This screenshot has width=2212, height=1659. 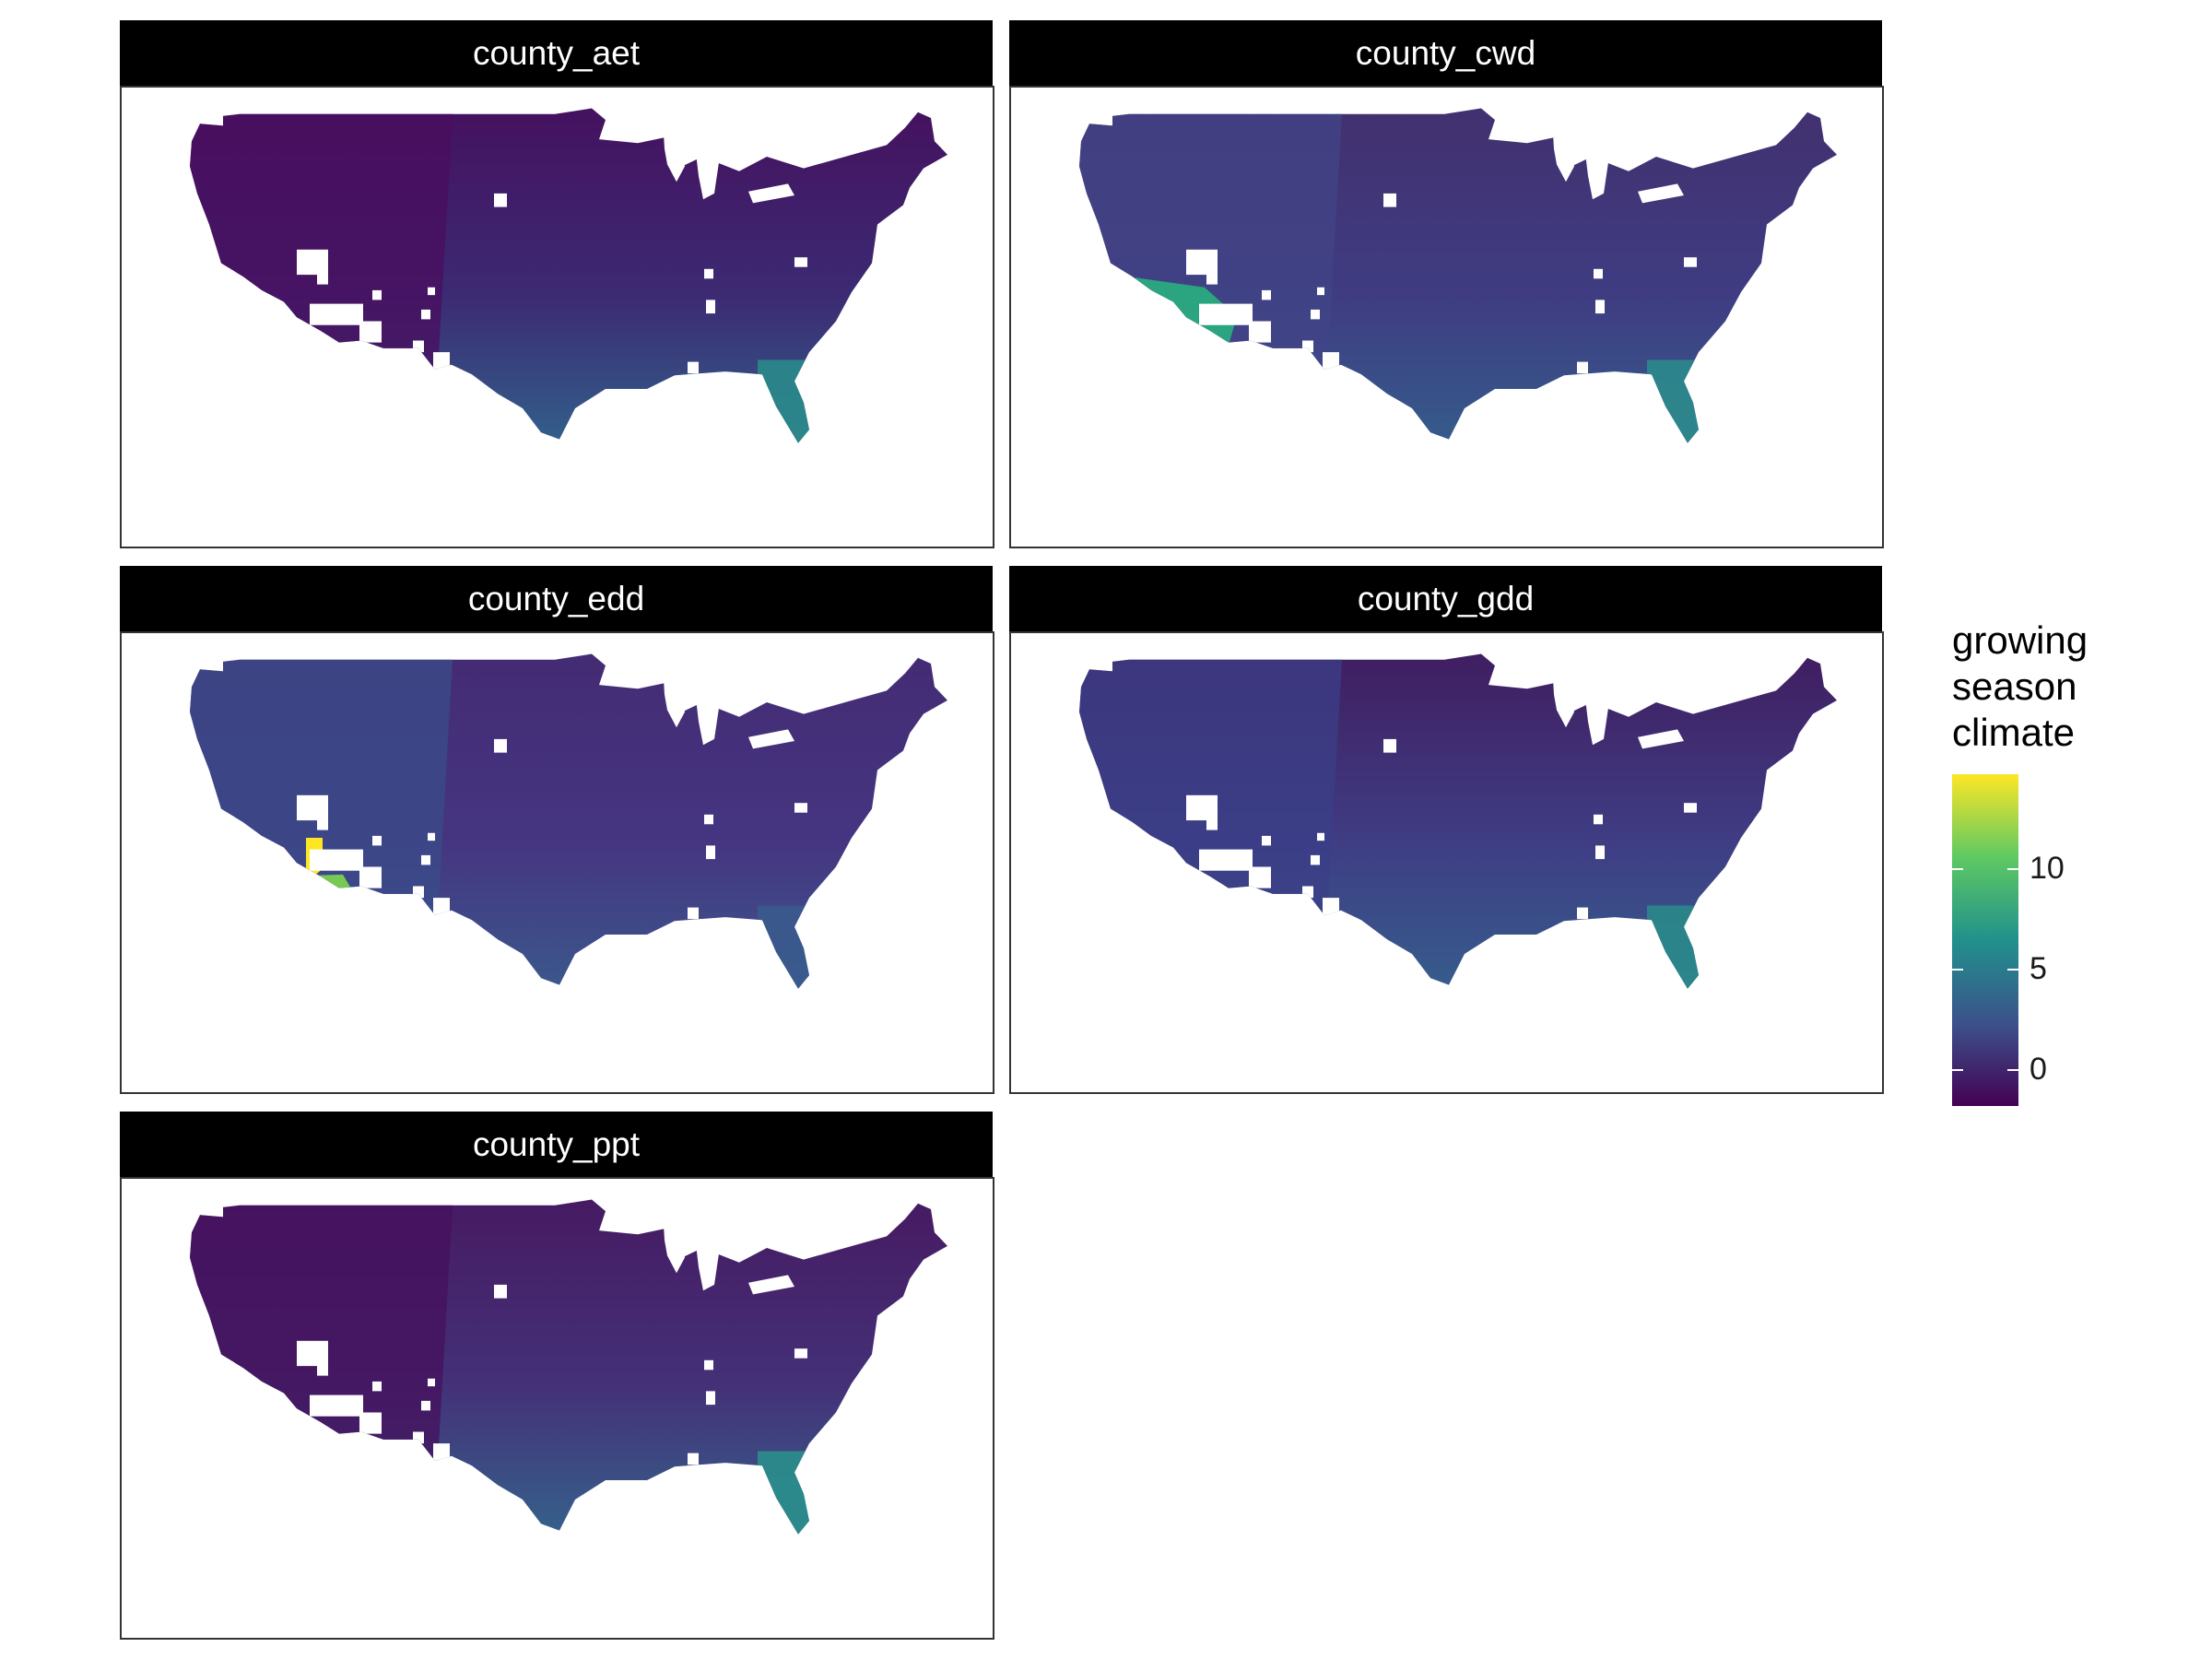 I want to click on panel-strip: county_cwd, so click(x=1445, y=53).